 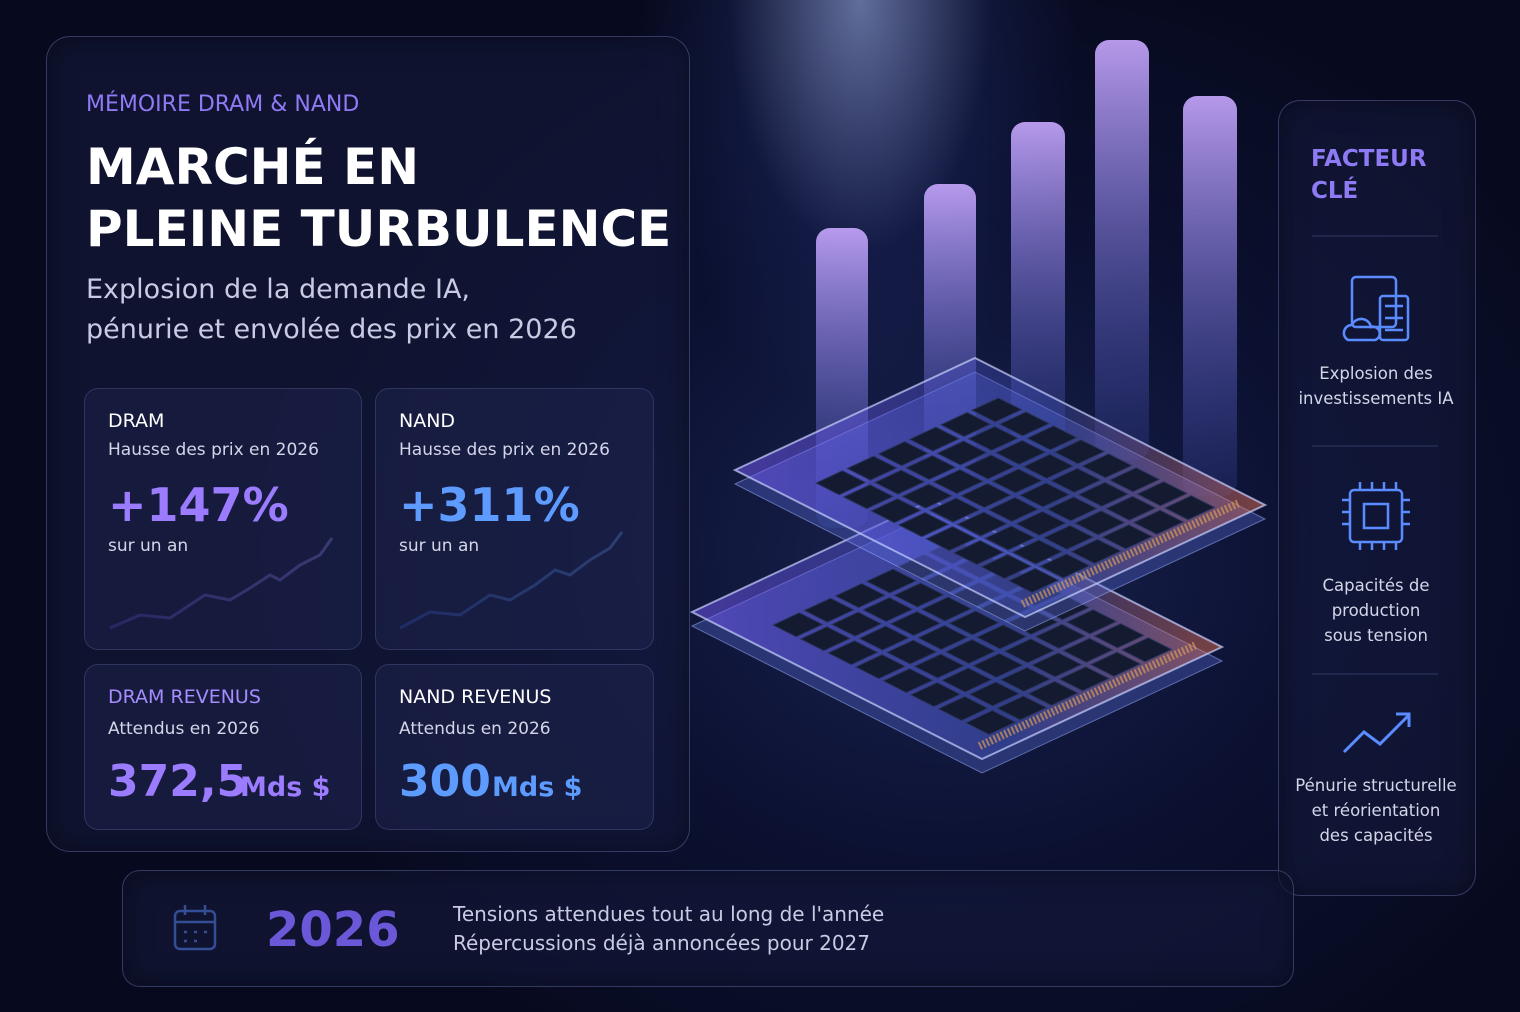 What do you see at coordinates (489, 505) in the screenshot?
I see `card-value: +311%` at bounding box center [489, 505].